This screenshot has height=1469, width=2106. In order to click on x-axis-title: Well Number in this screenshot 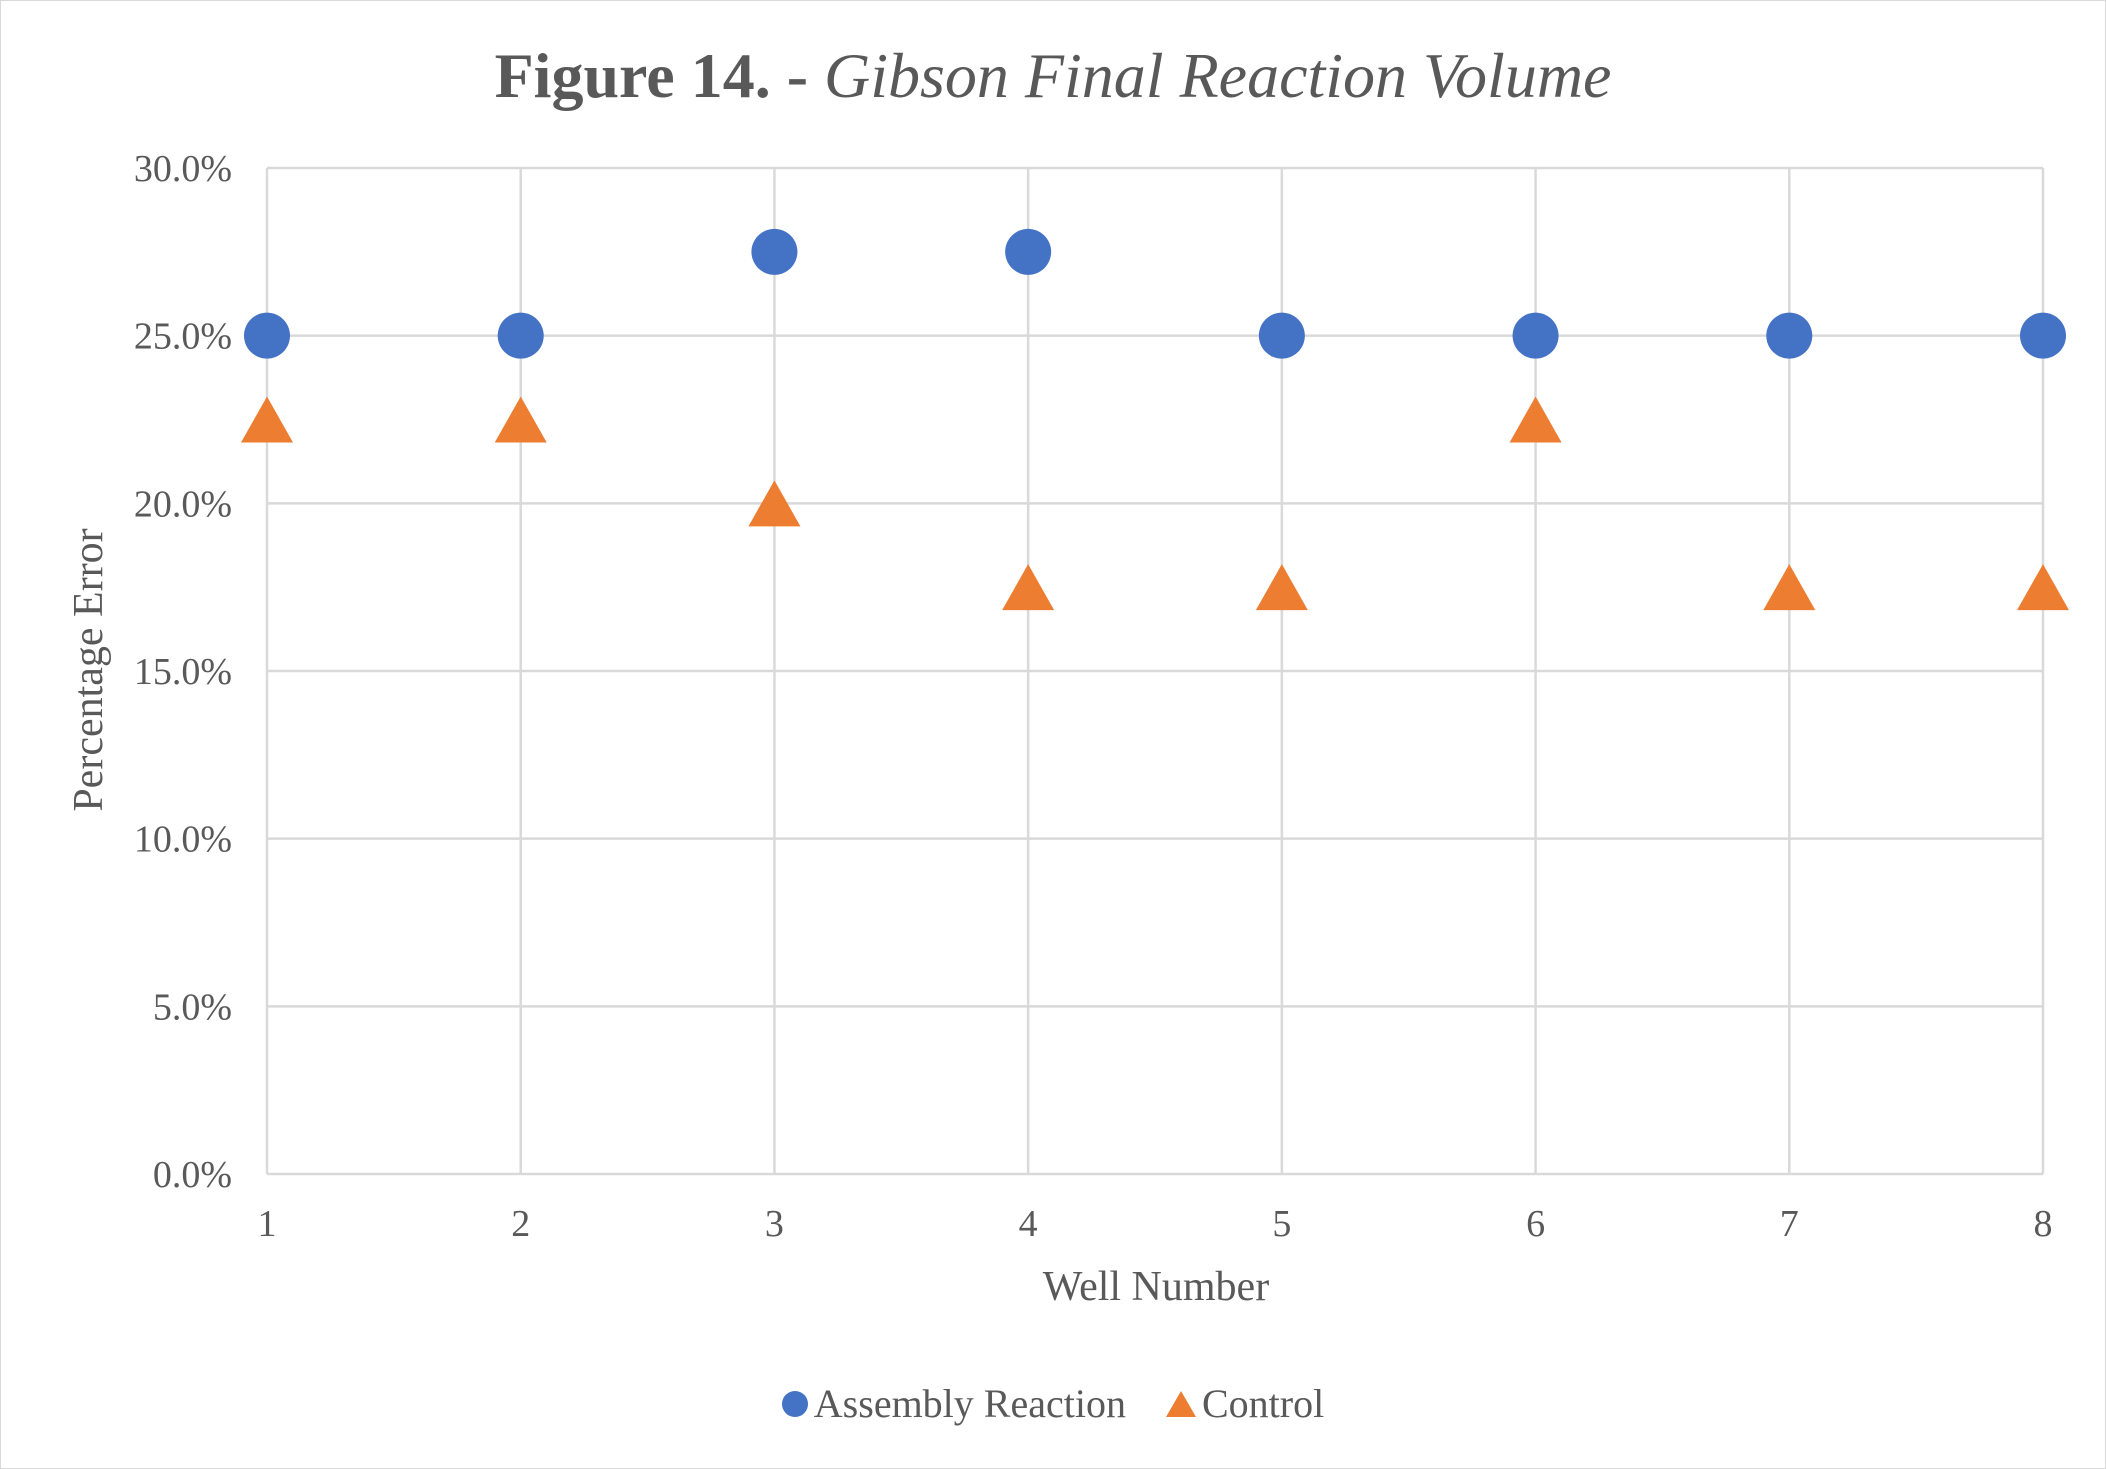, I will do `click(1156, 1287)`.